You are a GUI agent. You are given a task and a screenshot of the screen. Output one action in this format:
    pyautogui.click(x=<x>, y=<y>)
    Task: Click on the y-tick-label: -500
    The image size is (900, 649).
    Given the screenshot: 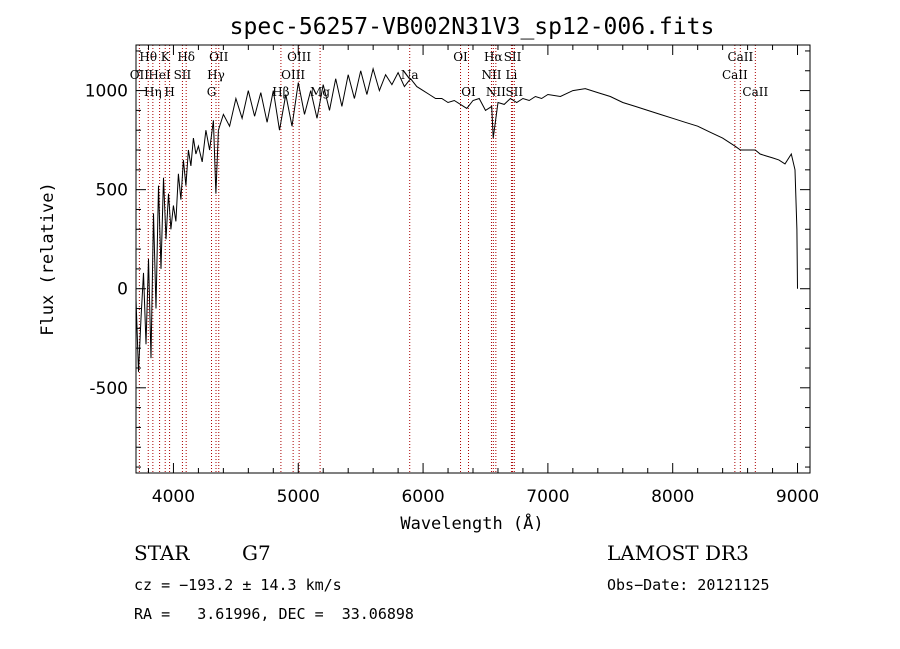 What is the action you would take?
    pyautogui.click(x=108, y=389)
    